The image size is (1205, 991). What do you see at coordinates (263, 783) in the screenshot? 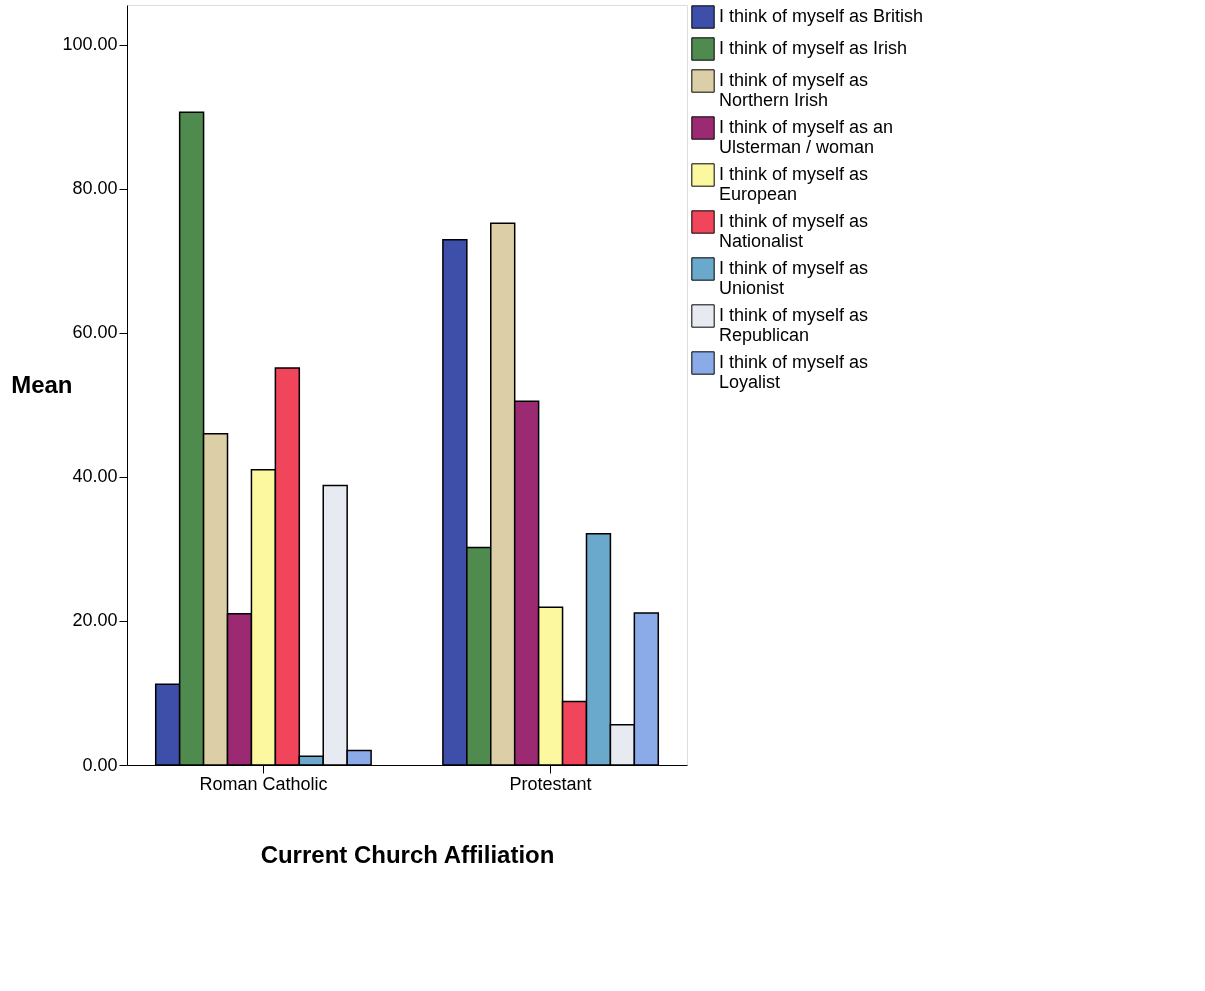
I see `x-tick-label: Roman Catholic` at bounding box center [263, 783].